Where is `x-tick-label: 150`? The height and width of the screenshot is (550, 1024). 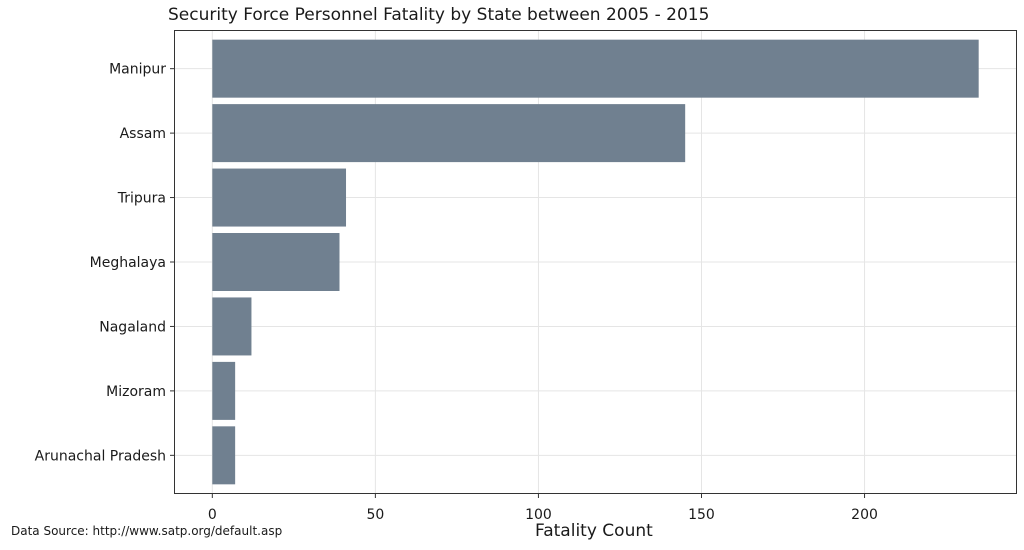 x-tick-label: 150 is located at coordinates (701, 515).